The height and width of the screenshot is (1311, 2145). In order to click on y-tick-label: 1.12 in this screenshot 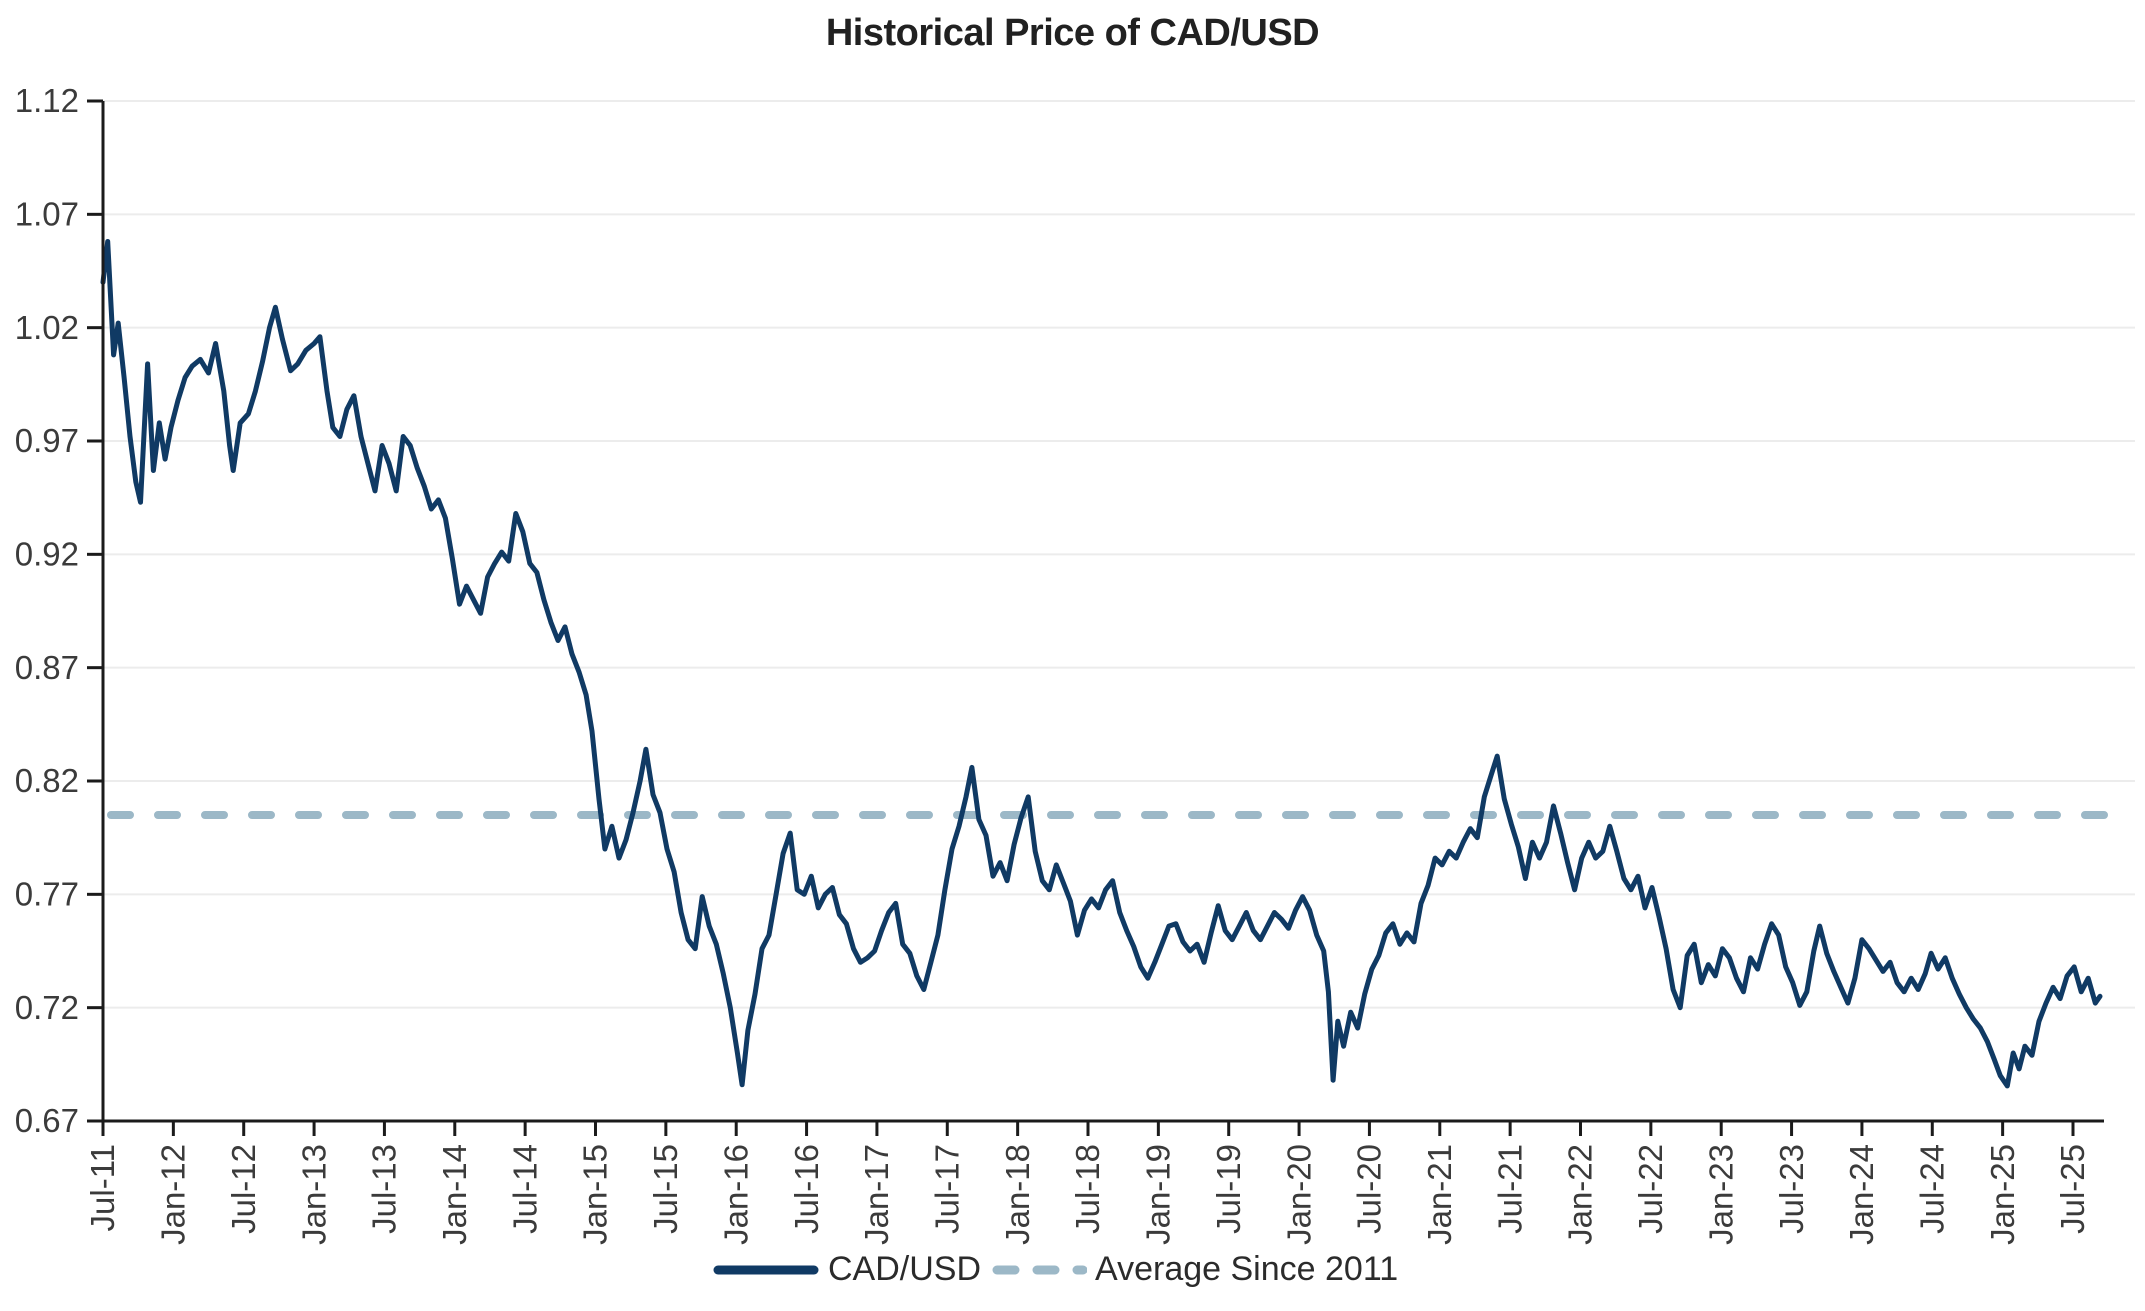, I will do `click(47, 100)`.